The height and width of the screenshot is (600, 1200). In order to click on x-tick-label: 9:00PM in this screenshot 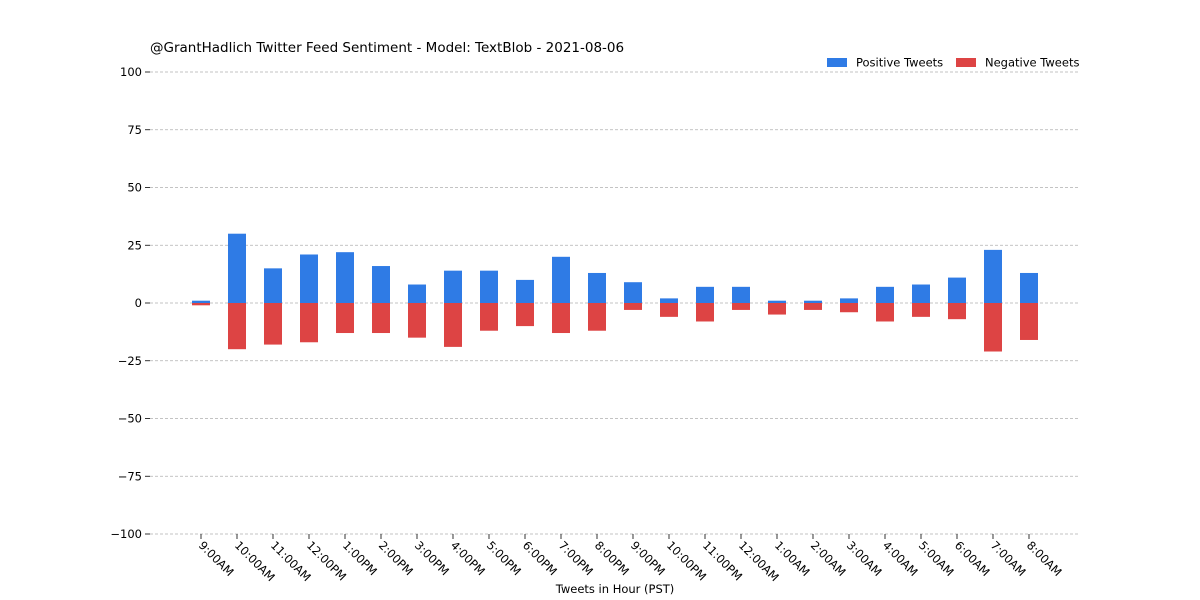, I will do `click(648, 558)`.